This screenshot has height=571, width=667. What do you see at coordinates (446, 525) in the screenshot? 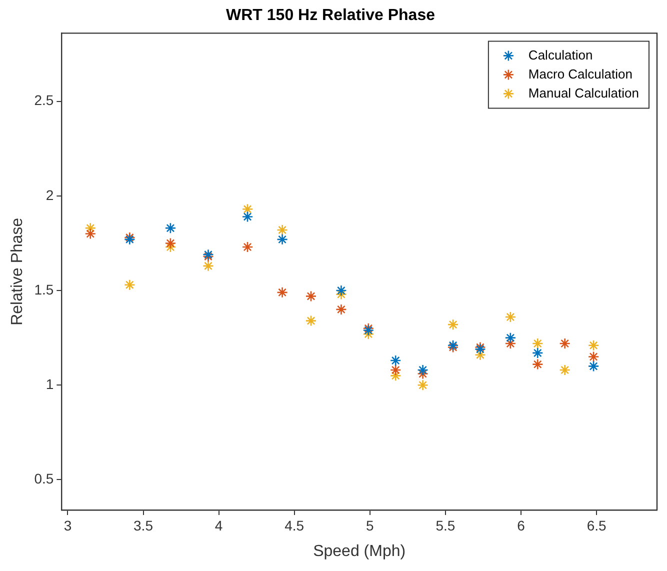
I see `x-tick-label: 5.5` at bounding box center [446, 525].